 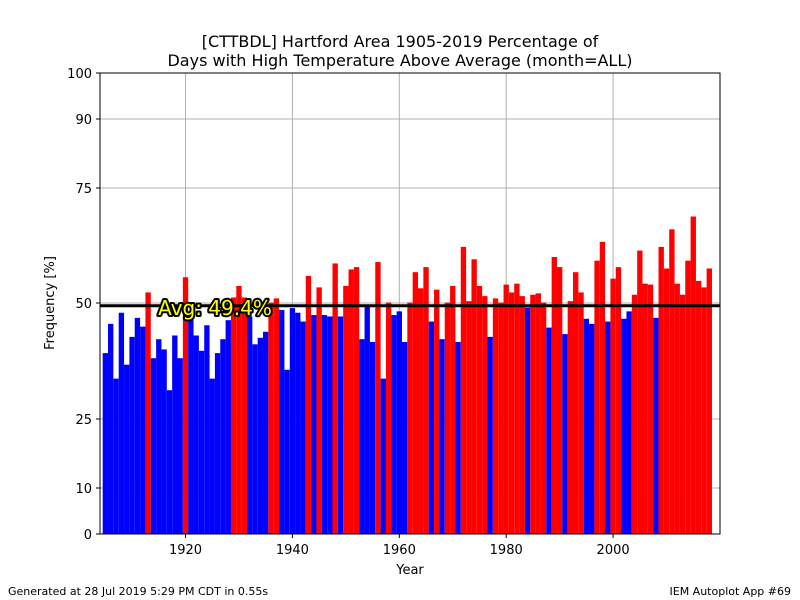 I want to click on bar-1990, so click(x=559, y=400).